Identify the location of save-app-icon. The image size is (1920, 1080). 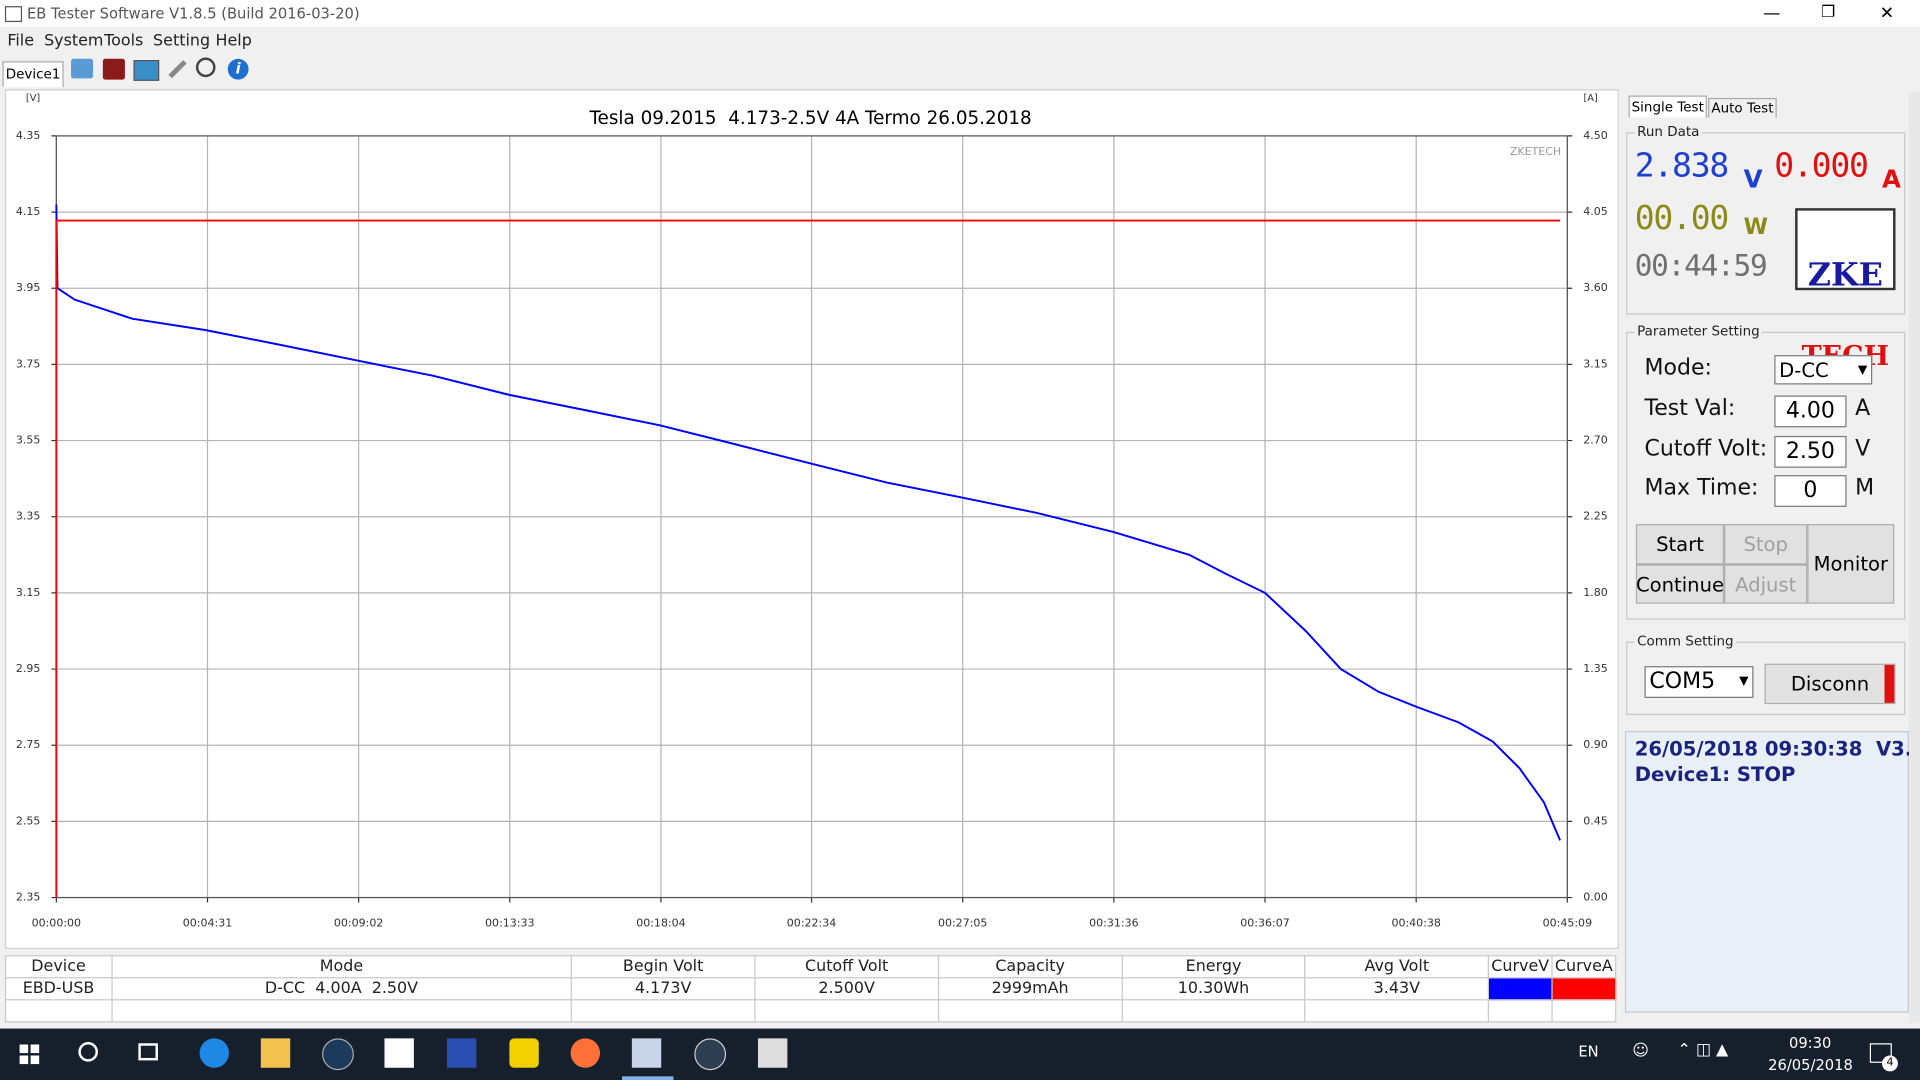
(461, 1053).